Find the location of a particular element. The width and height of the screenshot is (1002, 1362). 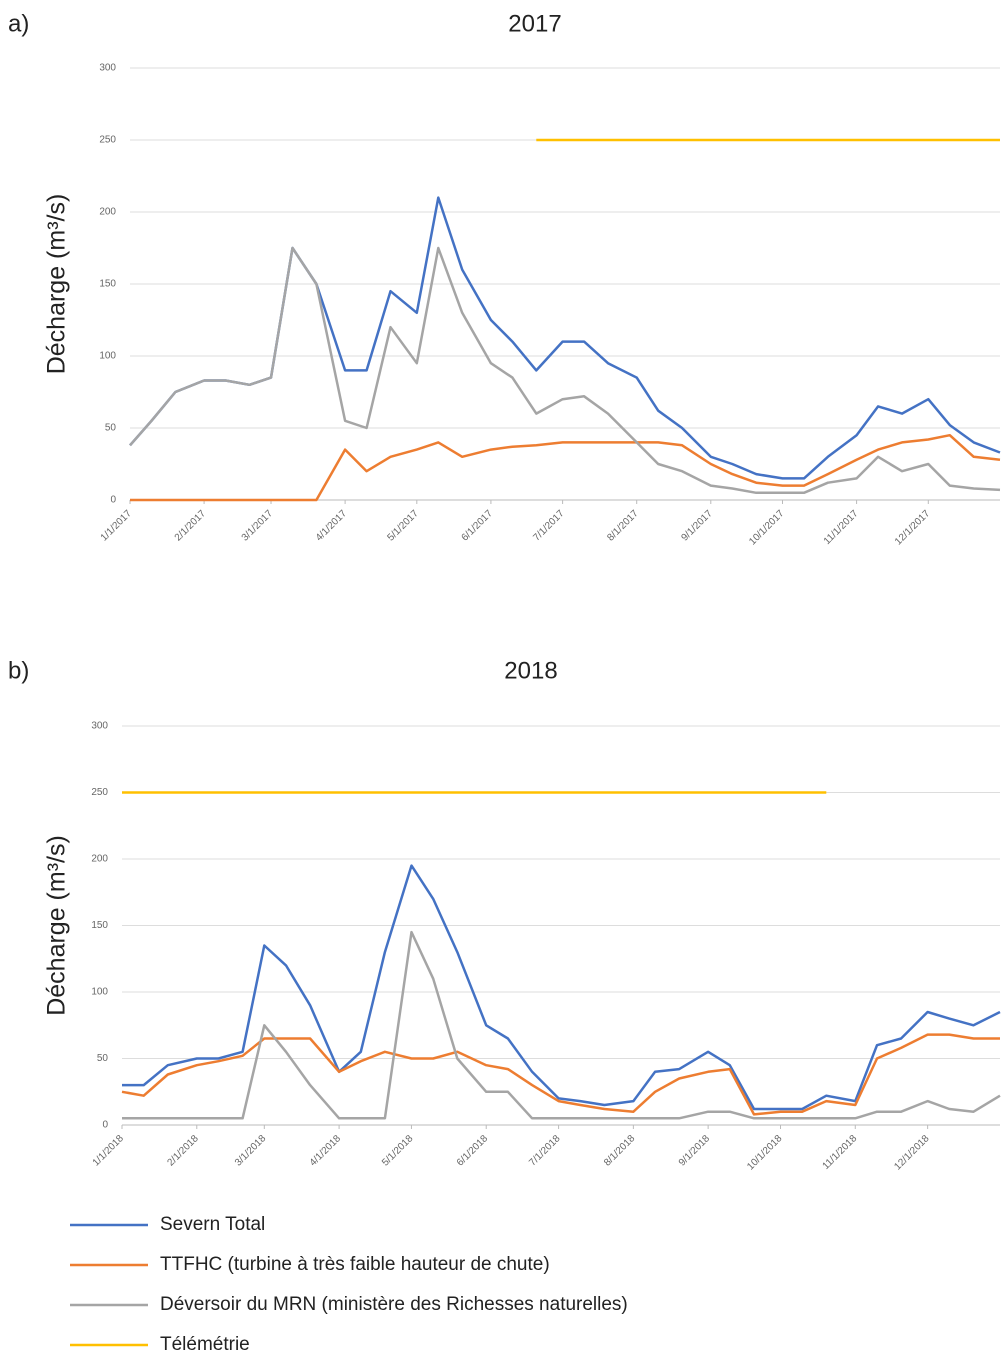

x-tick-label: 2/1/2017 is located at coordinates (191, 526).